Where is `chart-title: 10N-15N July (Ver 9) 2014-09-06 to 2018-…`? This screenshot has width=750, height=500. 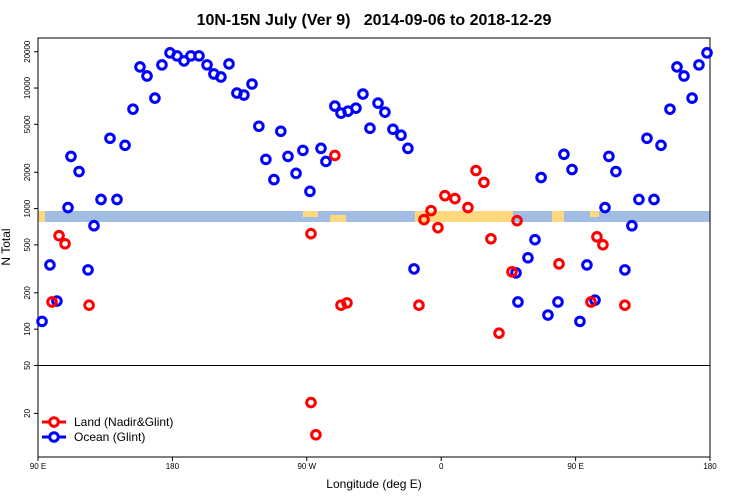
chart-title: 10N-15N July (Ver 9) 2014-09-06 to 2018-… is located at coordinates (374, 20).